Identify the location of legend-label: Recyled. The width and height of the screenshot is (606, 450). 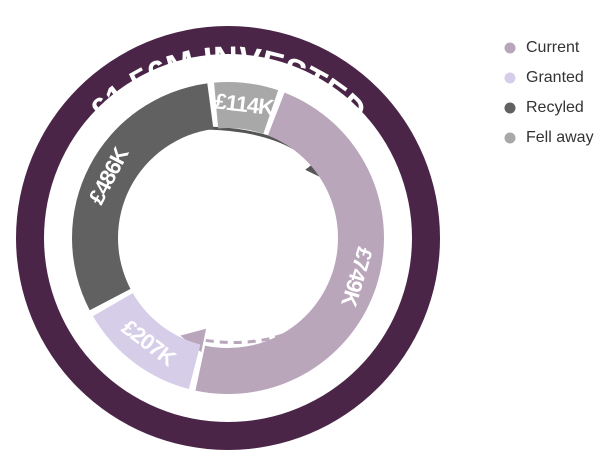
(555, 107).